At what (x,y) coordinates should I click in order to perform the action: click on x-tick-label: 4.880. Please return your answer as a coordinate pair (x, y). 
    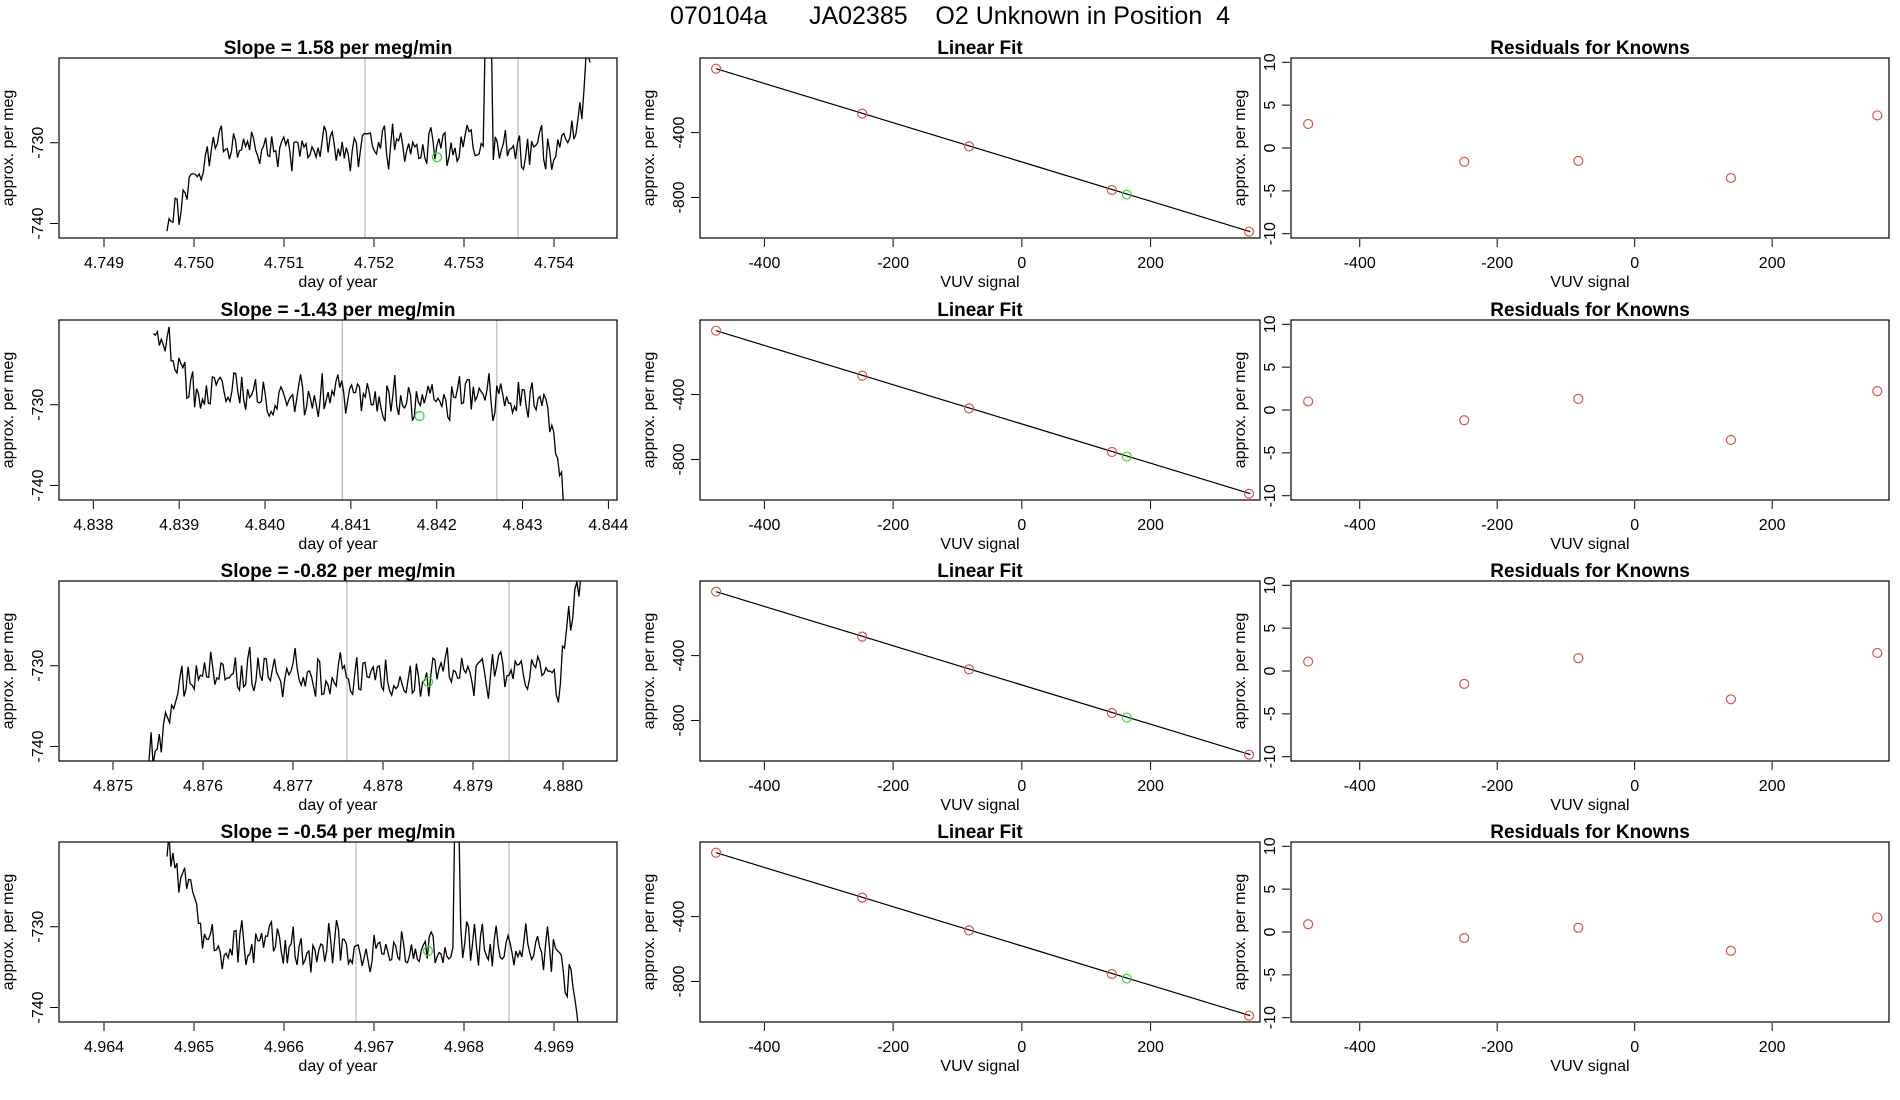
    Looking at the image, I should click on (563, 786).